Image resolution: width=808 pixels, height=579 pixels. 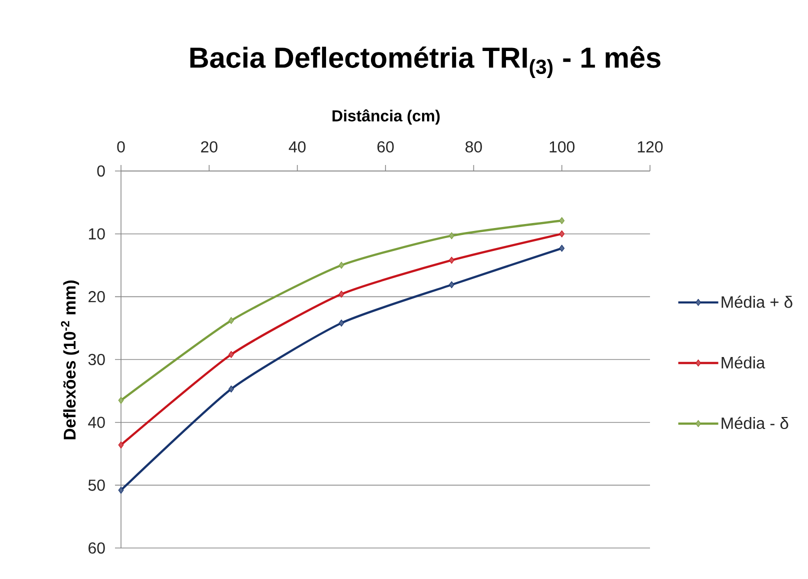 What do you see at coordinates (96, 234) in the screenshot?
I see `y-tick-label: 10` at bounding box center [96, 234].